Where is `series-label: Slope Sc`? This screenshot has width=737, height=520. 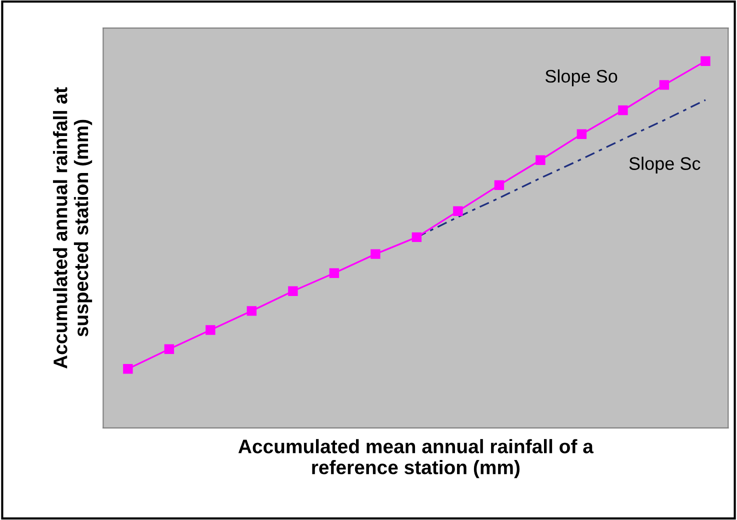 series-label: Slope Sc is located at coordinates (664, 165).